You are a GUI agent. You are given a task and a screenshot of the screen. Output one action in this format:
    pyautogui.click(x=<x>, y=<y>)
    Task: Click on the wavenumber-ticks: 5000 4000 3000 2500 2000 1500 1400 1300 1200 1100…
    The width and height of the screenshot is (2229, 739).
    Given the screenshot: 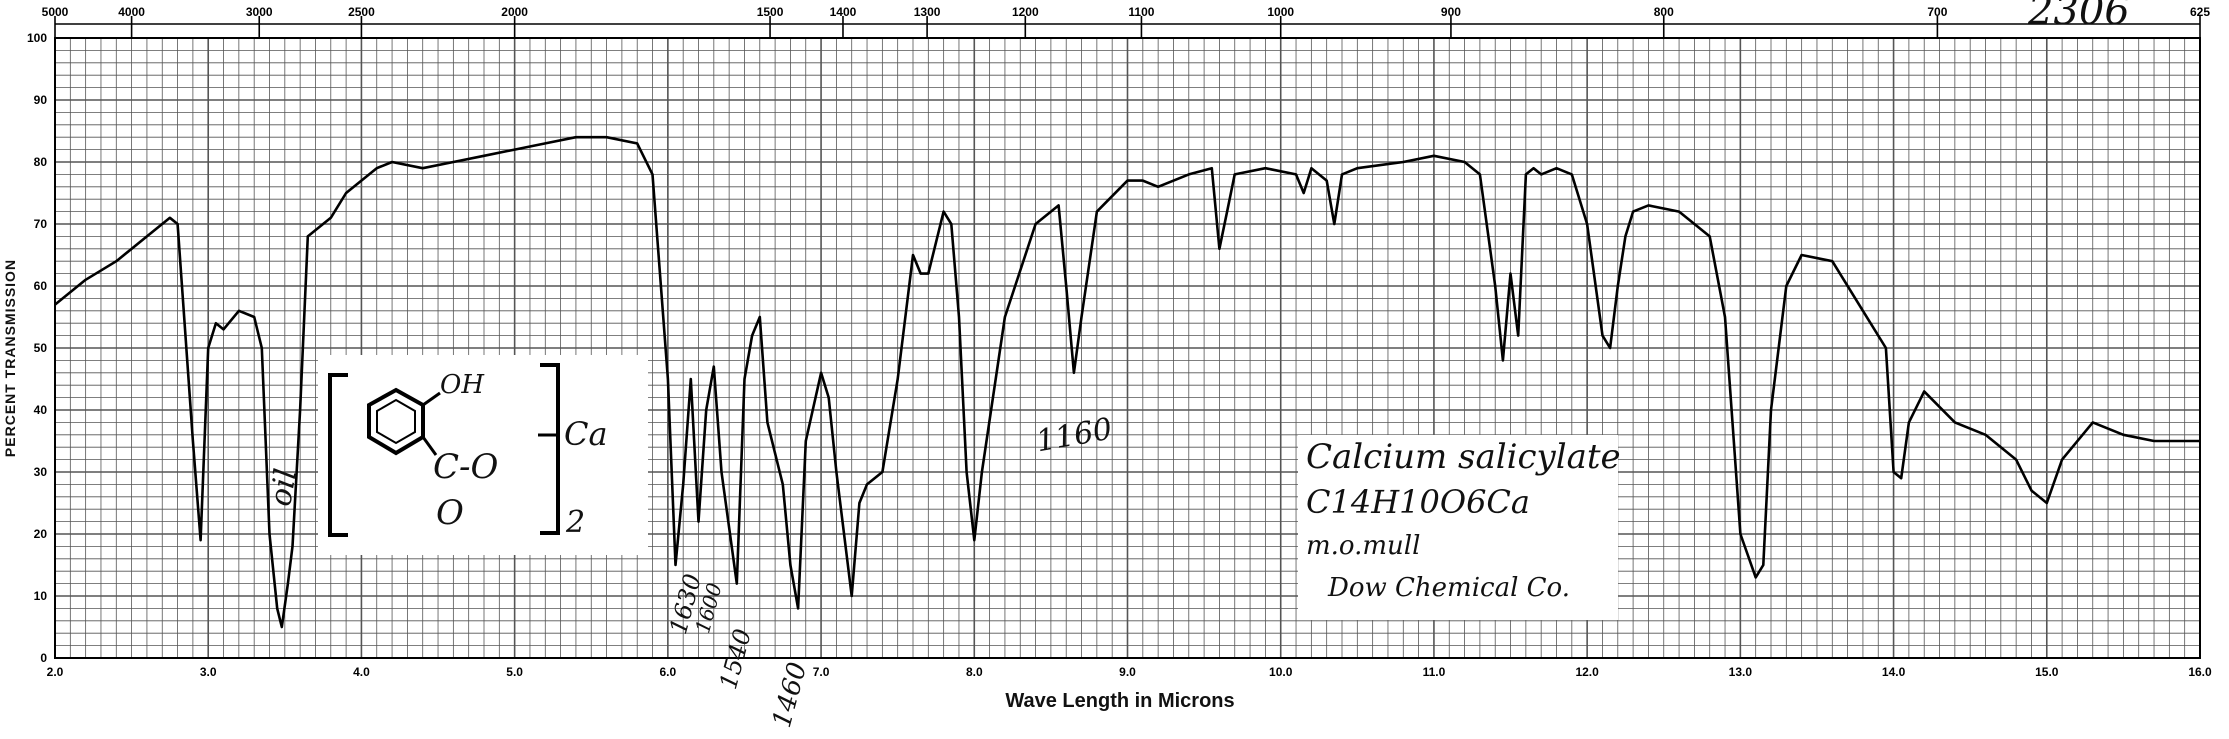 What is the action you would take?
    pyautogui.click(x=1126, y=21)
    